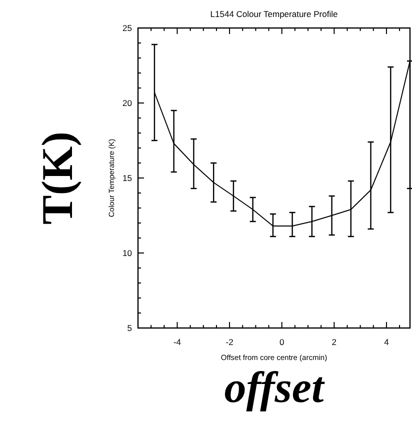  I want to click on y-tick-label: 20, so click(127, 103).